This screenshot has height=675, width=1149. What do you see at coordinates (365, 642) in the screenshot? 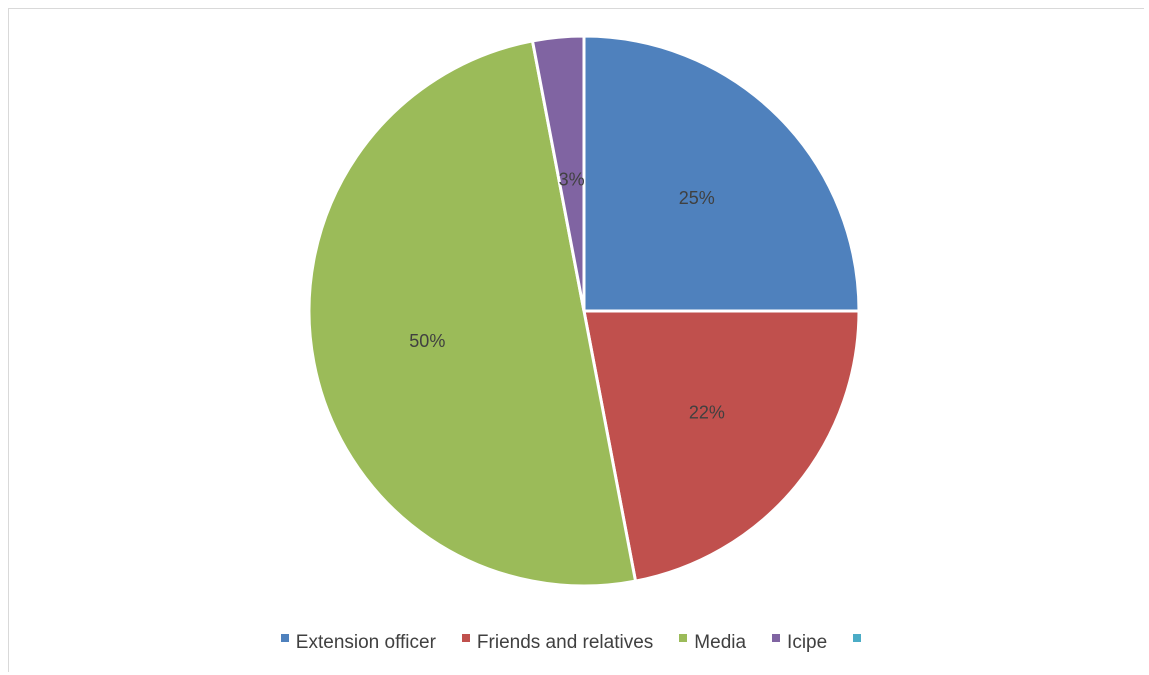
I see `legend-label: Extension officer` at bounding box center [365, 642].